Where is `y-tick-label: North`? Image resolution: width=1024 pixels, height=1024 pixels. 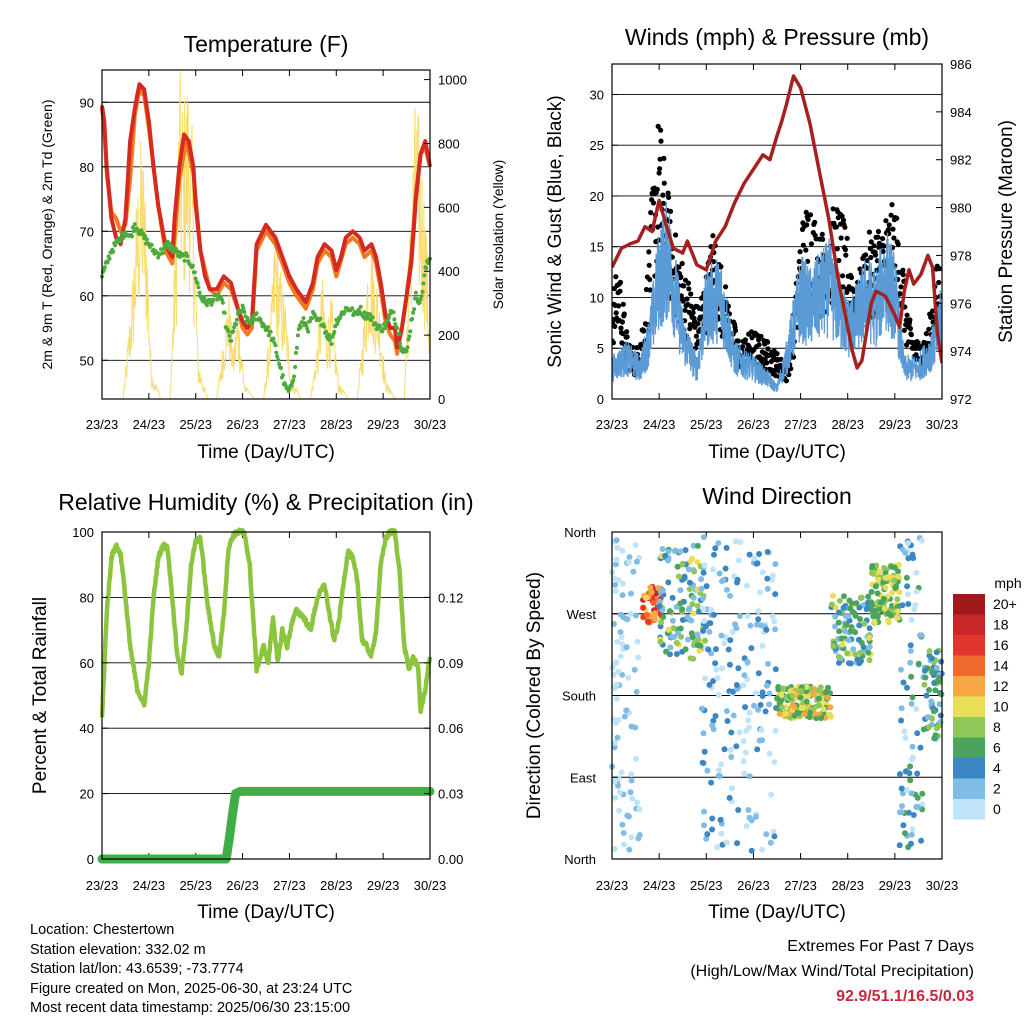 y-tick-label: North is located at coordinates (580, 532).